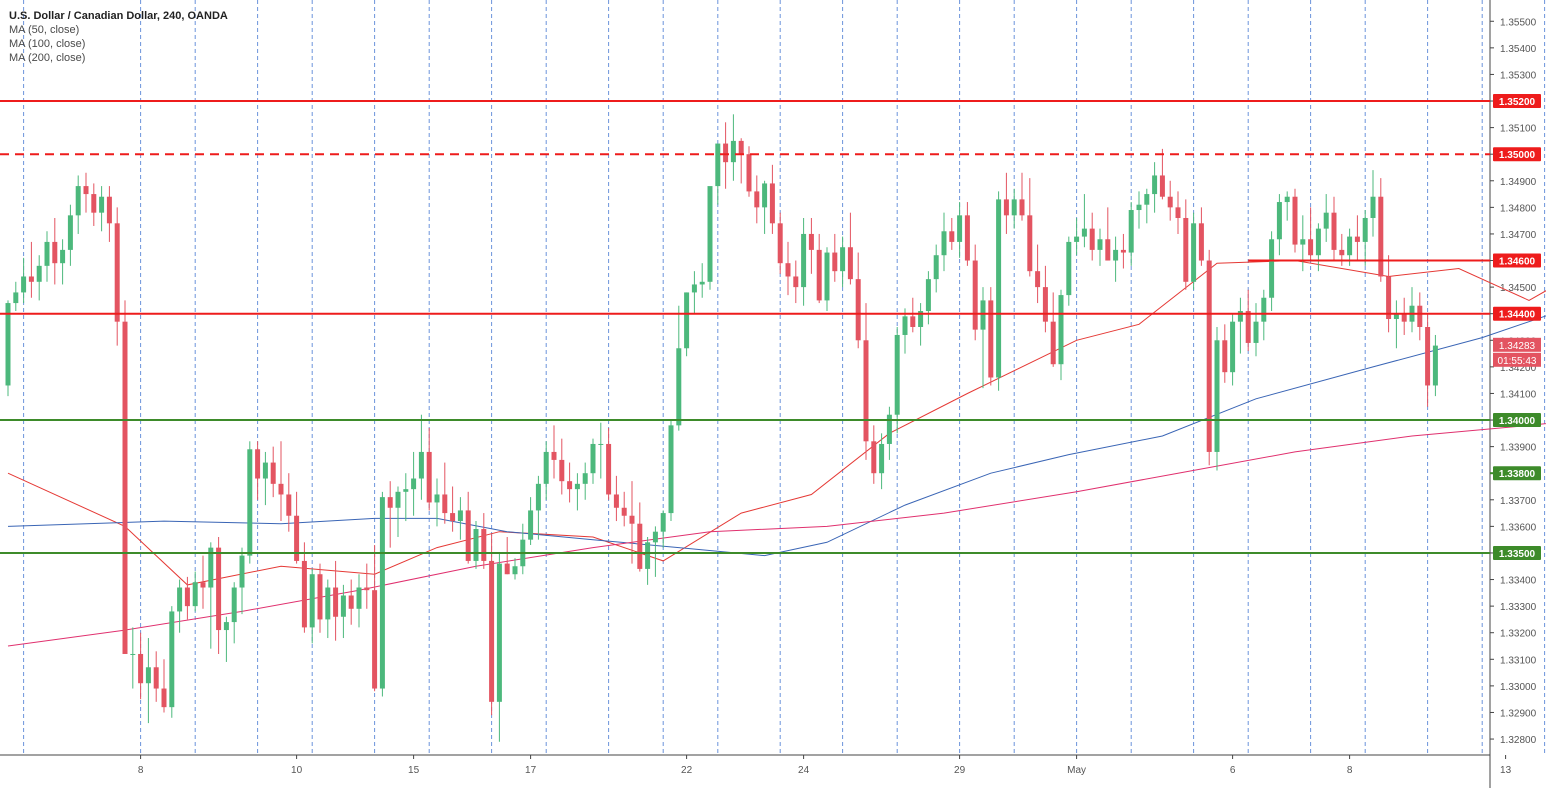 This screenshot has width=1546, height=788. What do you see at coordinates (1233, 770) in the screenshot?
I see `time-tick-label: 6` at bounding box center [1233, 770].